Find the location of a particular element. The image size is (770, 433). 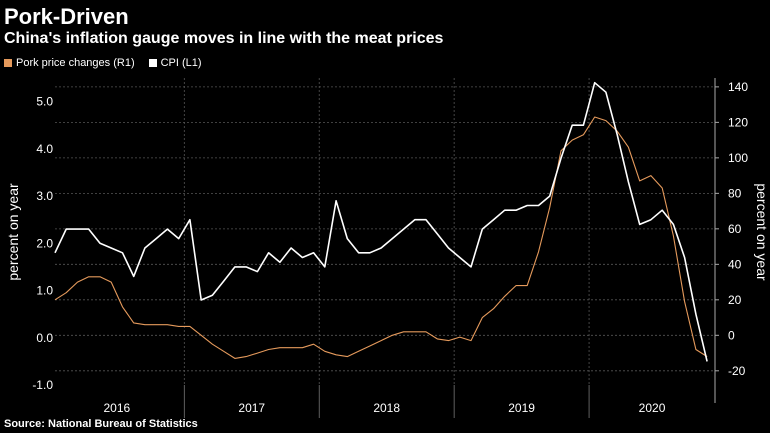

right-tick-label: 80 is located at coordinates (735, 193).